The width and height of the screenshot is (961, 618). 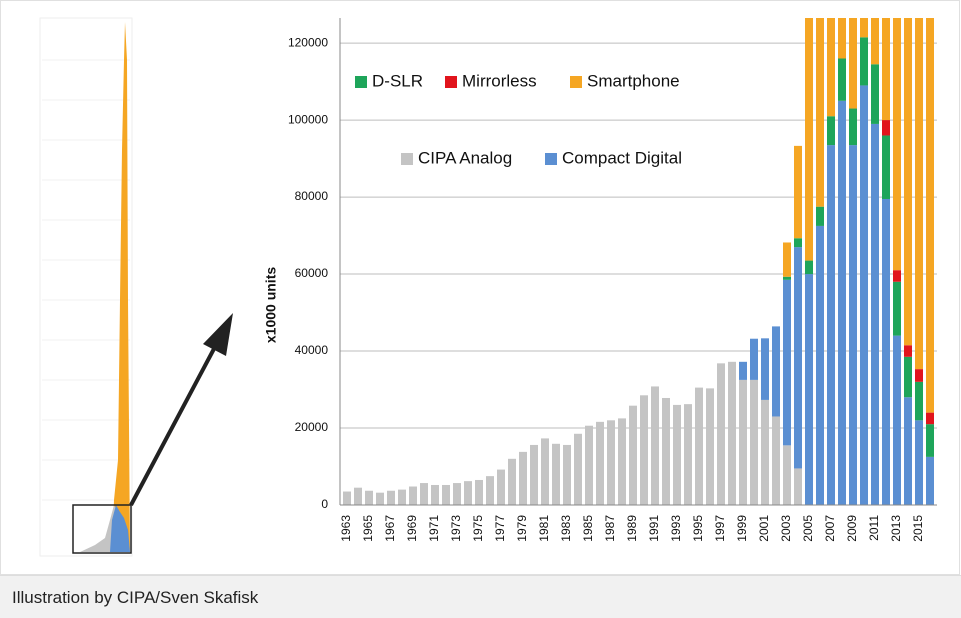 What do you see at coordinates (312, 350) in the screenshot?
I see `y-tick-label: 40000` at bounding box center [312, 350].